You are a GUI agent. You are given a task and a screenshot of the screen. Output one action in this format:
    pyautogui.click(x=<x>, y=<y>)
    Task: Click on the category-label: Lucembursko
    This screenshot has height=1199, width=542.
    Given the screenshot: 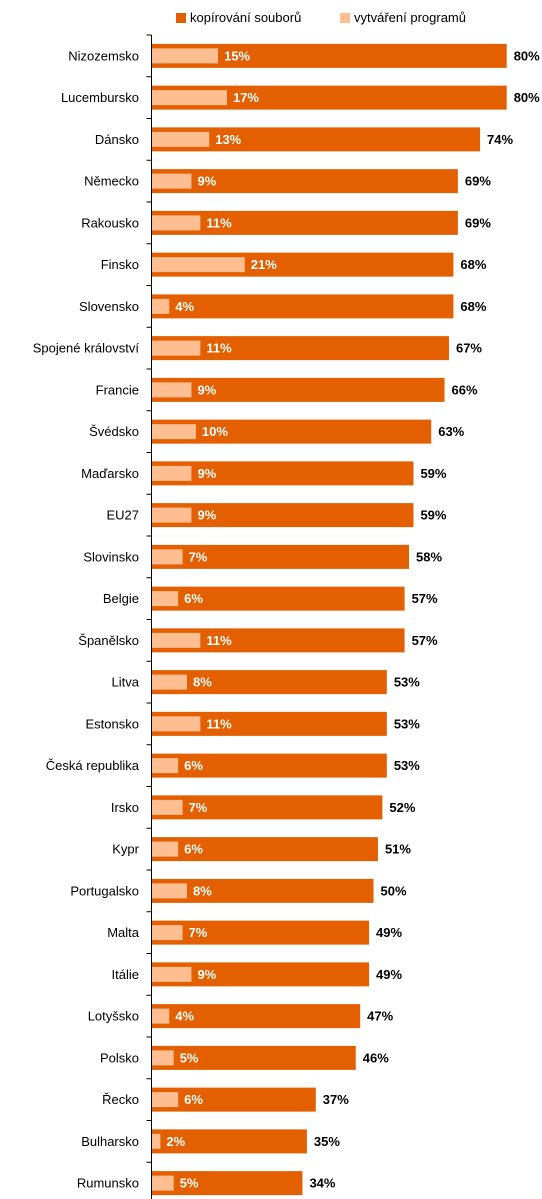 What is the action you would take?
    pyautogui.click(x=100, y=97)
    